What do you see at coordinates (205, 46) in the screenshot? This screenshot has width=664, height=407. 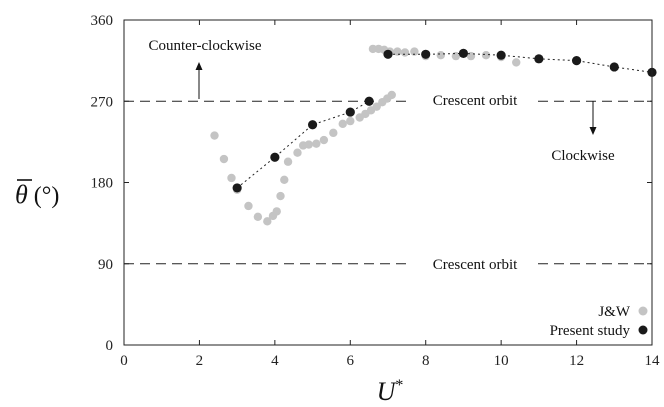 I see `counter-clockwise-label: Counter-clockwise` at bounding box center [205, 46].